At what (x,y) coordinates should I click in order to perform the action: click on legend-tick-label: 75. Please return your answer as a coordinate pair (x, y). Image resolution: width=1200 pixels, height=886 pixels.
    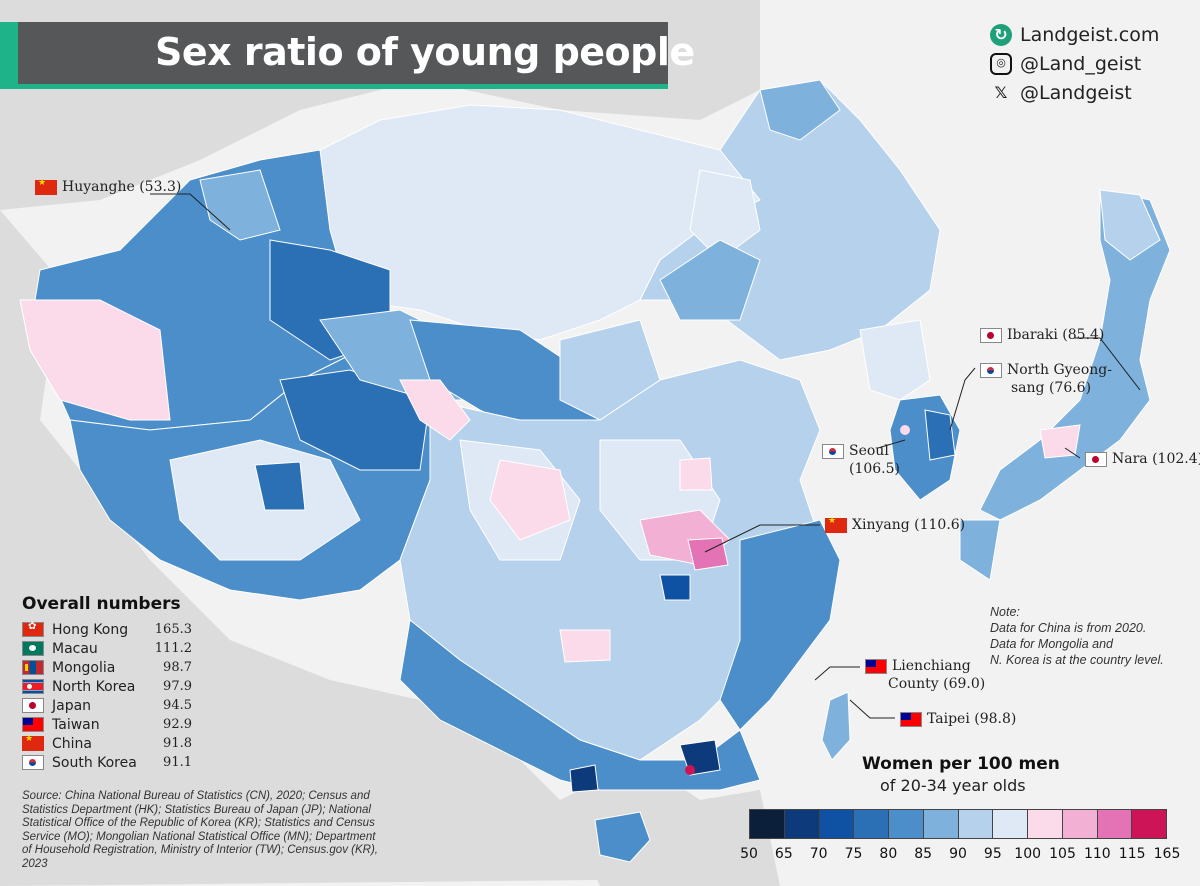
    Looking at the image, I should click on (853, 854).